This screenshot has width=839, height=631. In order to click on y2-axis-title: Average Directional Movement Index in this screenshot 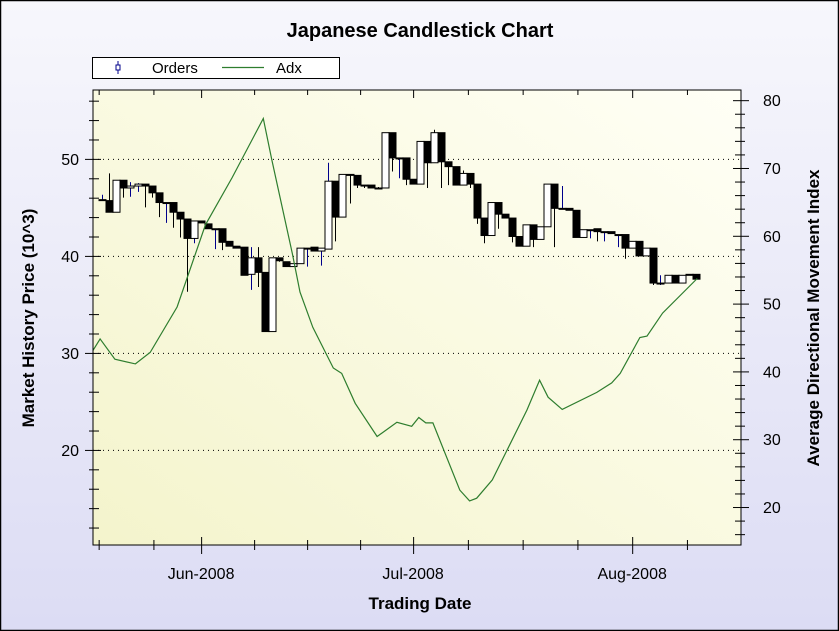, I will do `click(813, 318)`.